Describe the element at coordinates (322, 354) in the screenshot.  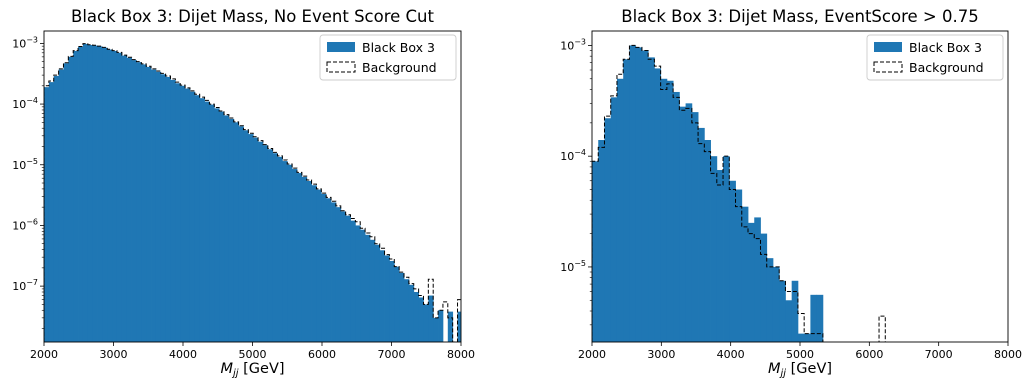
I see `x-tick-label: 6000` at that location.